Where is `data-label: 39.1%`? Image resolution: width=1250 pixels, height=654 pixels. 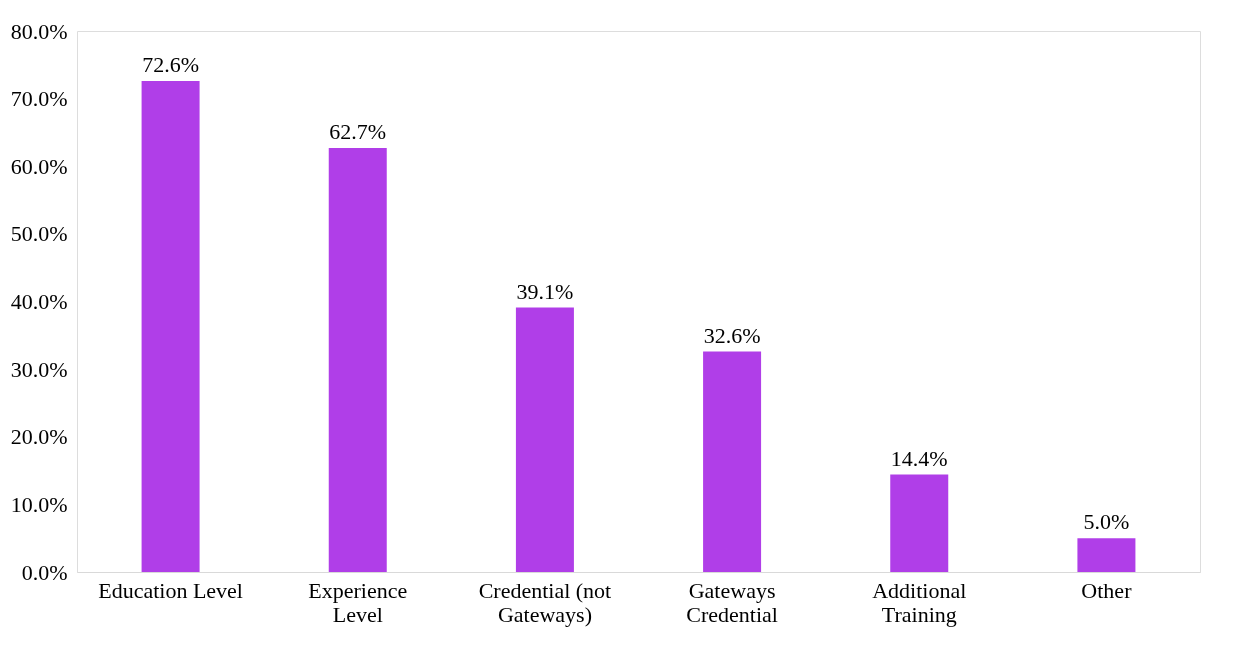 data-label: 39.1% is located at coordinates (545, 291).